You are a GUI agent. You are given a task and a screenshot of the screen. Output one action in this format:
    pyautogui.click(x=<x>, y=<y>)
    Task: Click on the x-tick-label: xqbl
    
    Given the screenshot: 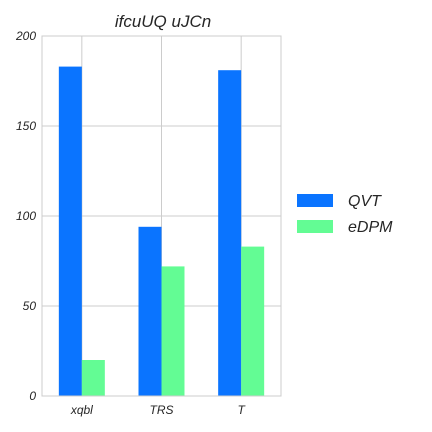 What is the action you would take?
    pyautogui.click(x=81, y=410)
    